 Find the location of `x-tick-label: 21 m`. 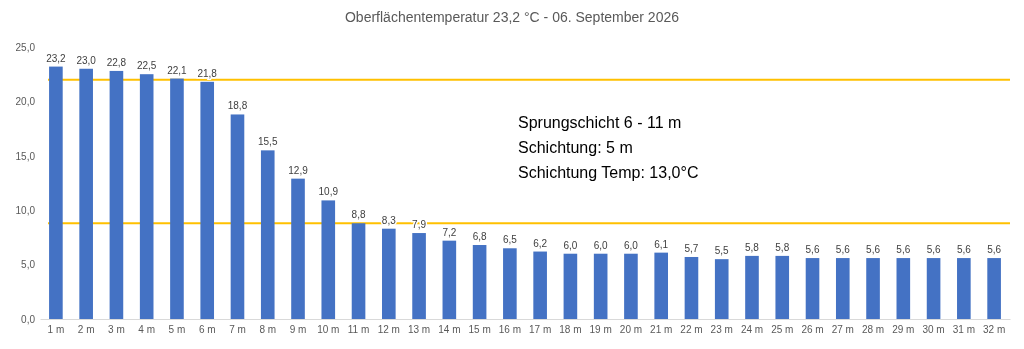

x-tick-label: 21 m is located at coordinates (661, 329).